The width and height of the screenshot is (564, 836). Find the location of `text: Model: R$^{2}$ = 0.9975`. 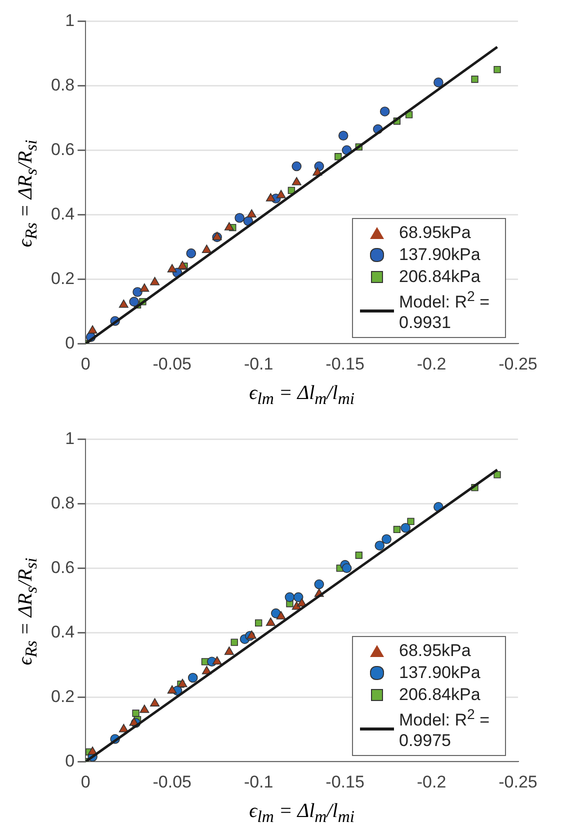

text: Model: R$^{2}$ = 0.9975 is located at coordinates (444, 728).